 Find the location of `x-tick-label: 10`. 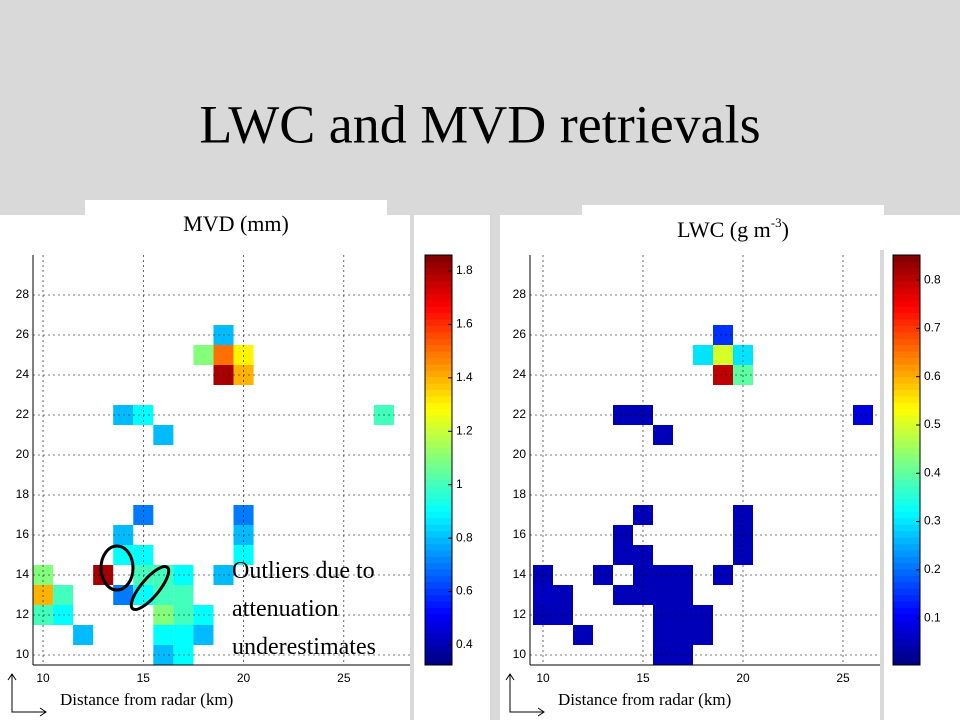

x-tick-label: 10 is located at coordinates (543, 678).